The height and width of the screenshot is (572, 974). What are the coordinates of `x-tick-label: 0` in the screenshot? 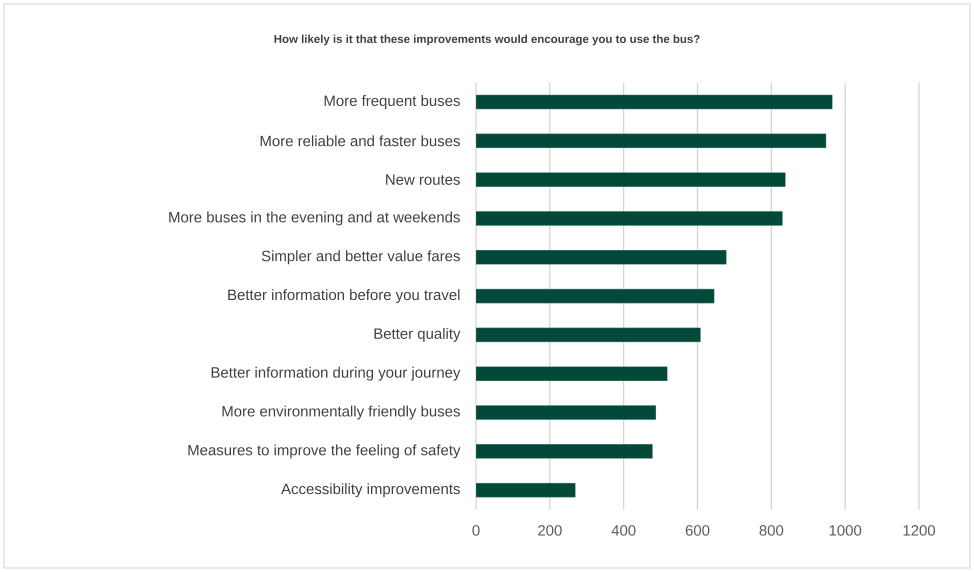 It's located at (476, 530).